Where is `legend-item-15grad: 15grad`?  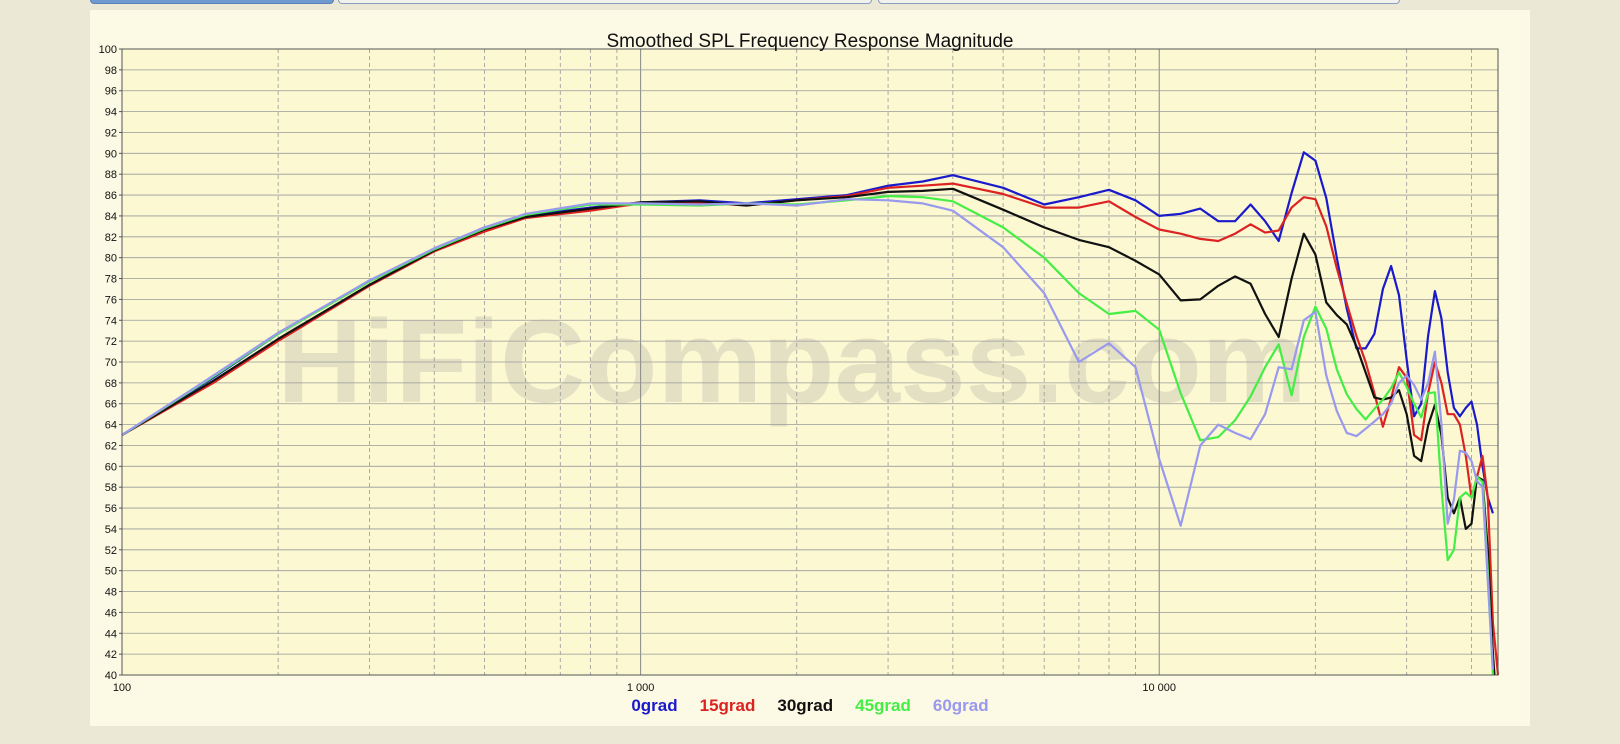
legend-item-15grad: 15grad is located at coordinates (727, 705).